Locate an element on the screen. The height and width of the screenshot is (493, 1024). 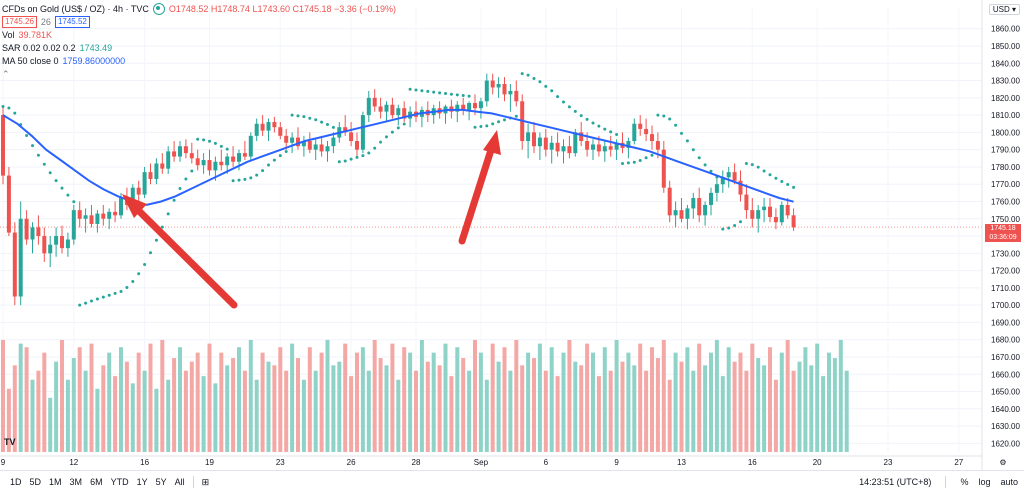
log-scale-button: log is located at coordinates (984, 482).